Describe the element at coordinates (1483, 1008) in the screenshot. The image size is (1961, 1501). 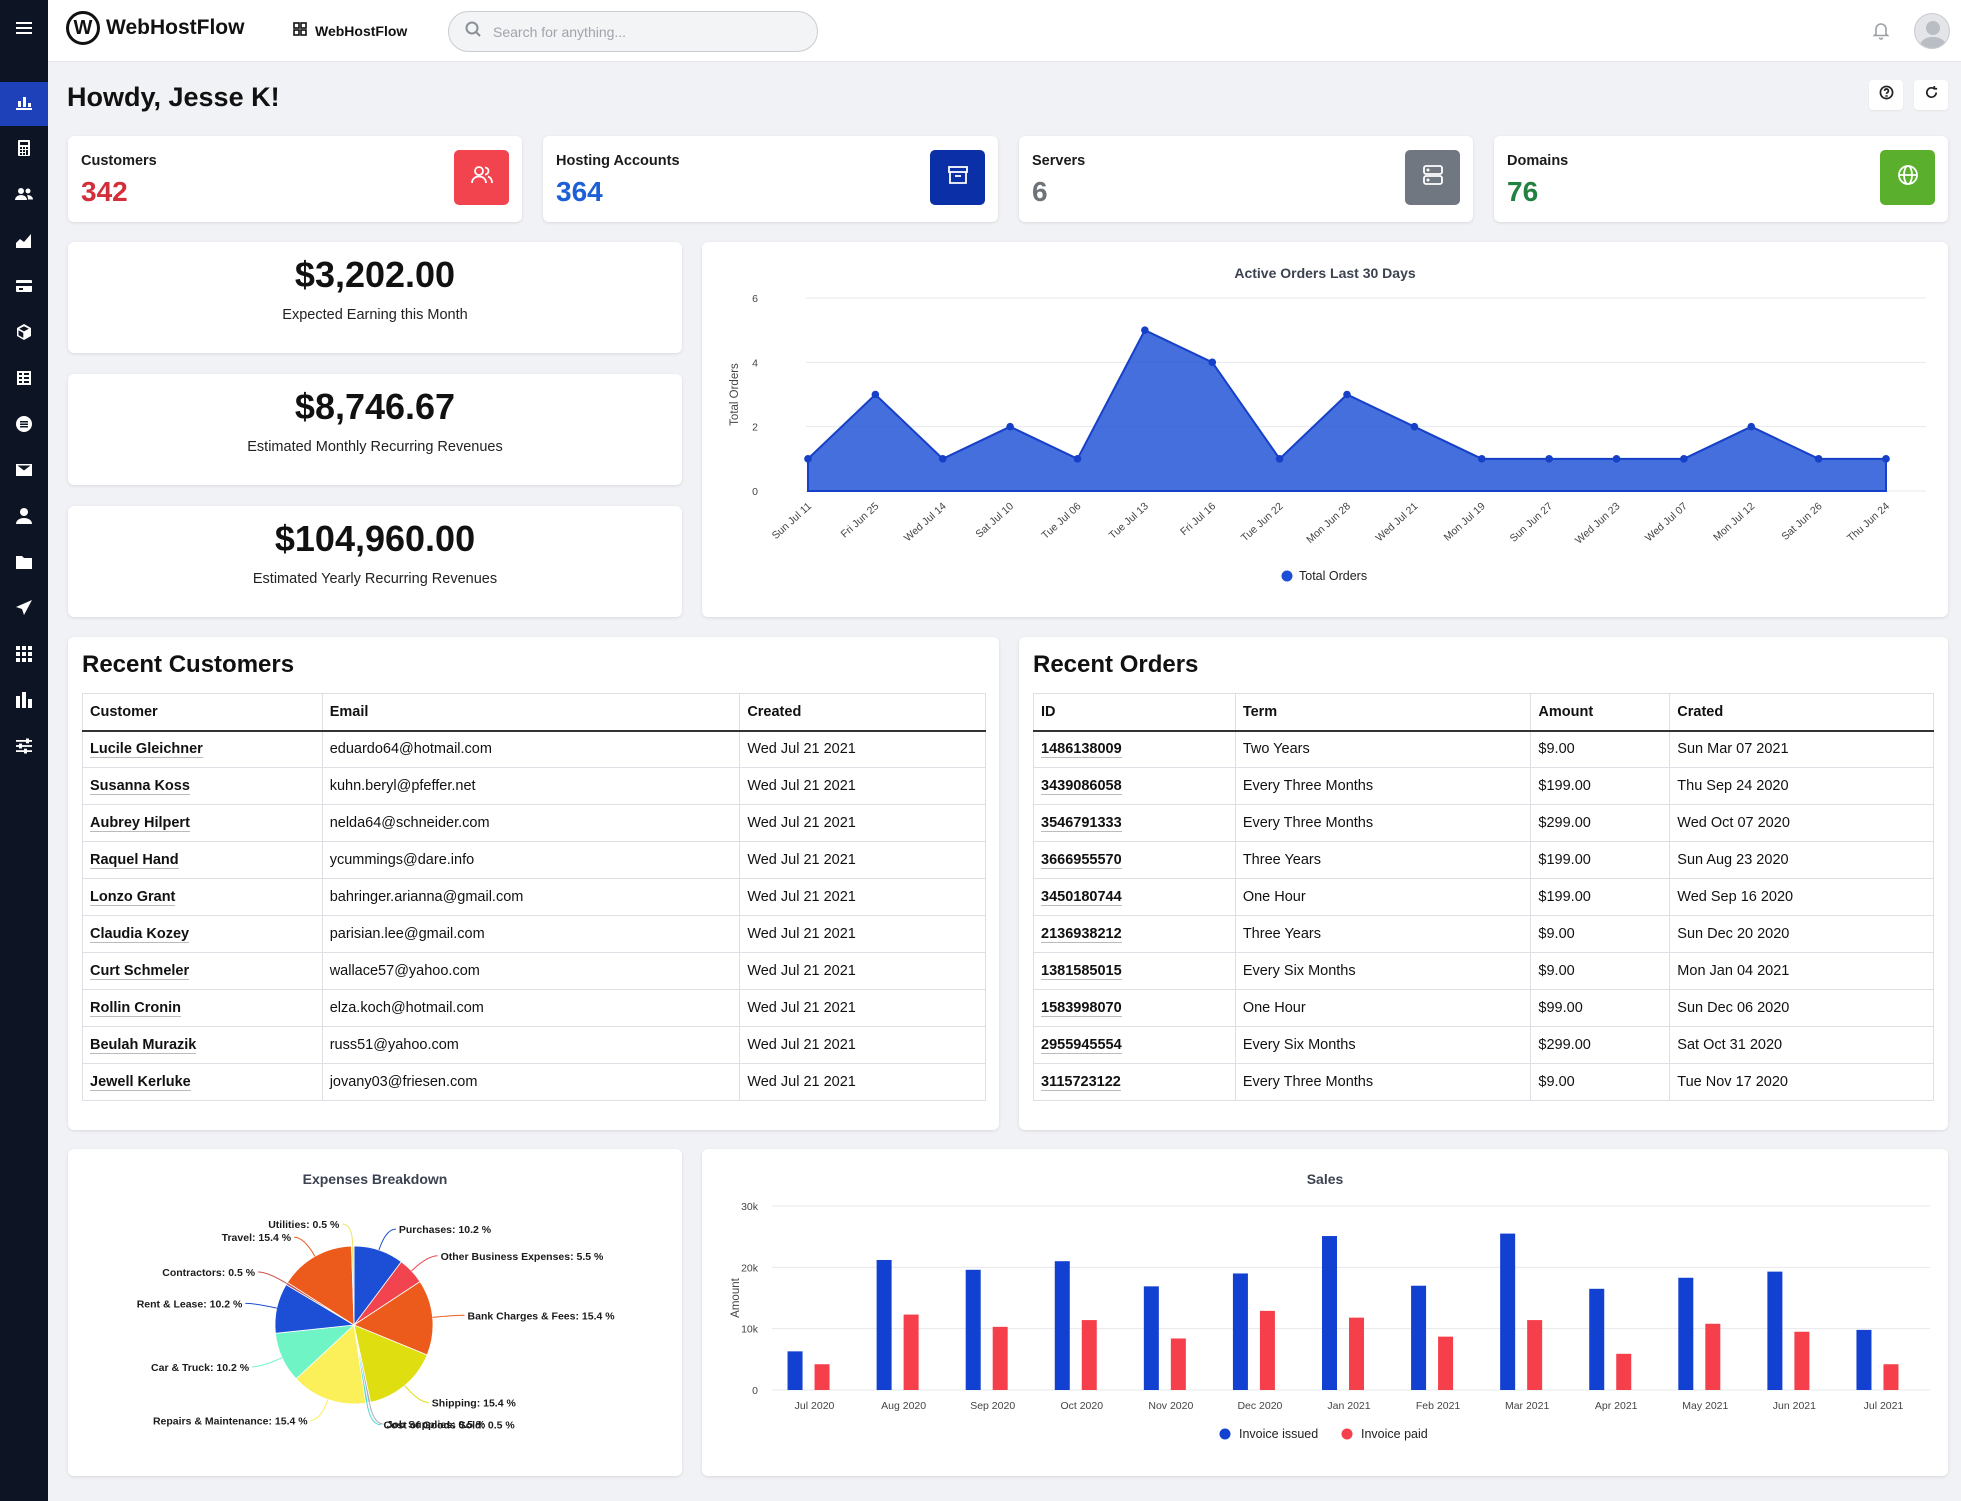
I see `order-row: 1583998070 One Hour $99.00 Sun Dec 06 2020` at that location.